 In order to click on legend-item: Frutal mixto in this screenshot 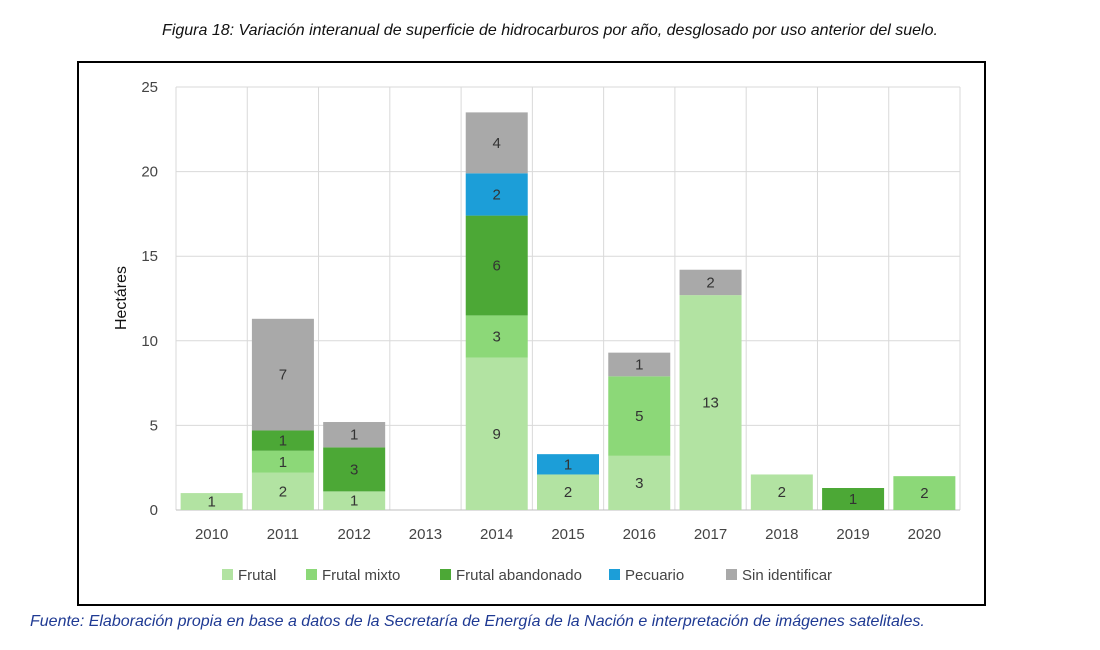, I will do `click(353, 575)`.